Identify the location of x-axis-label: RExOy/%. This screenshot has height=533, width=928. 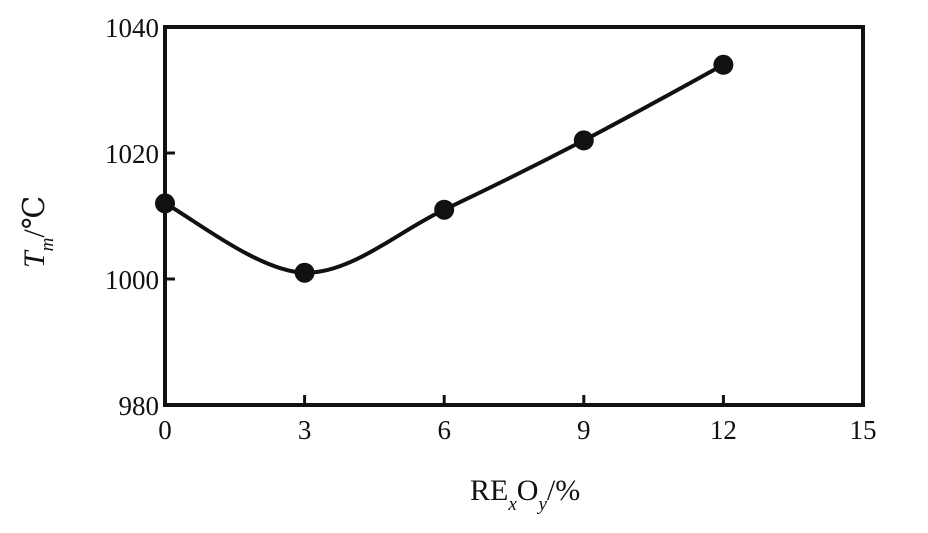
(525, 494).